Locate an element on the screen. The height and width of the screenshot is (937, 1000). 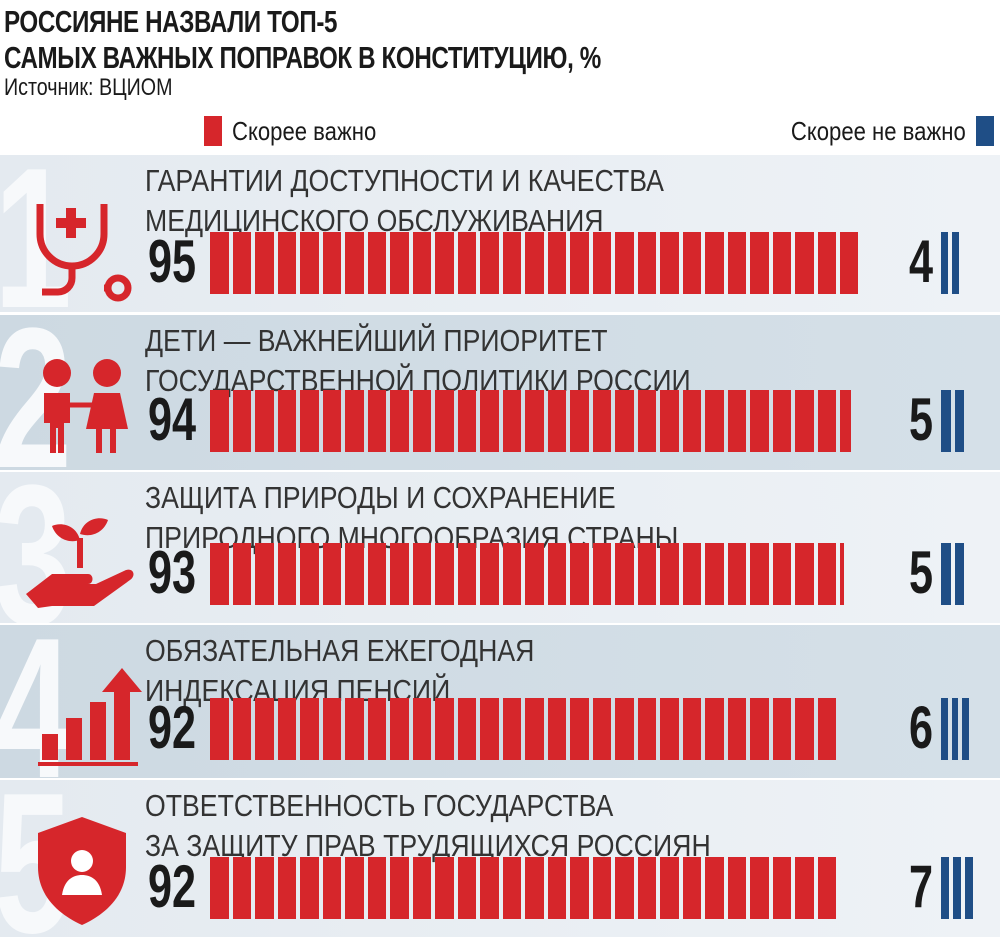
legend-important: Скорее важно is located at coordinates (303, 131).